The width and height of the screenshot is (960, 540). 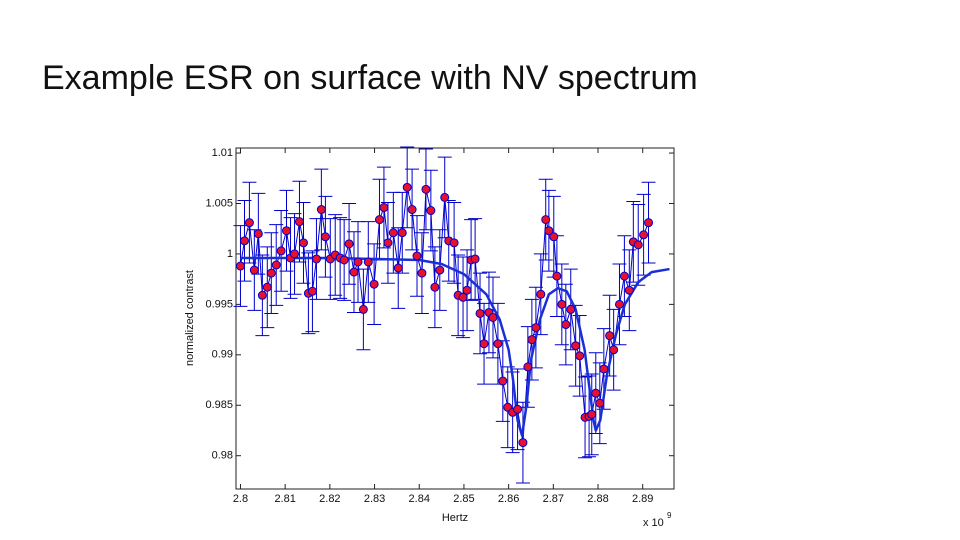 I want to click on x-multiplier-exponent: 9, so click(x=669, y=515).